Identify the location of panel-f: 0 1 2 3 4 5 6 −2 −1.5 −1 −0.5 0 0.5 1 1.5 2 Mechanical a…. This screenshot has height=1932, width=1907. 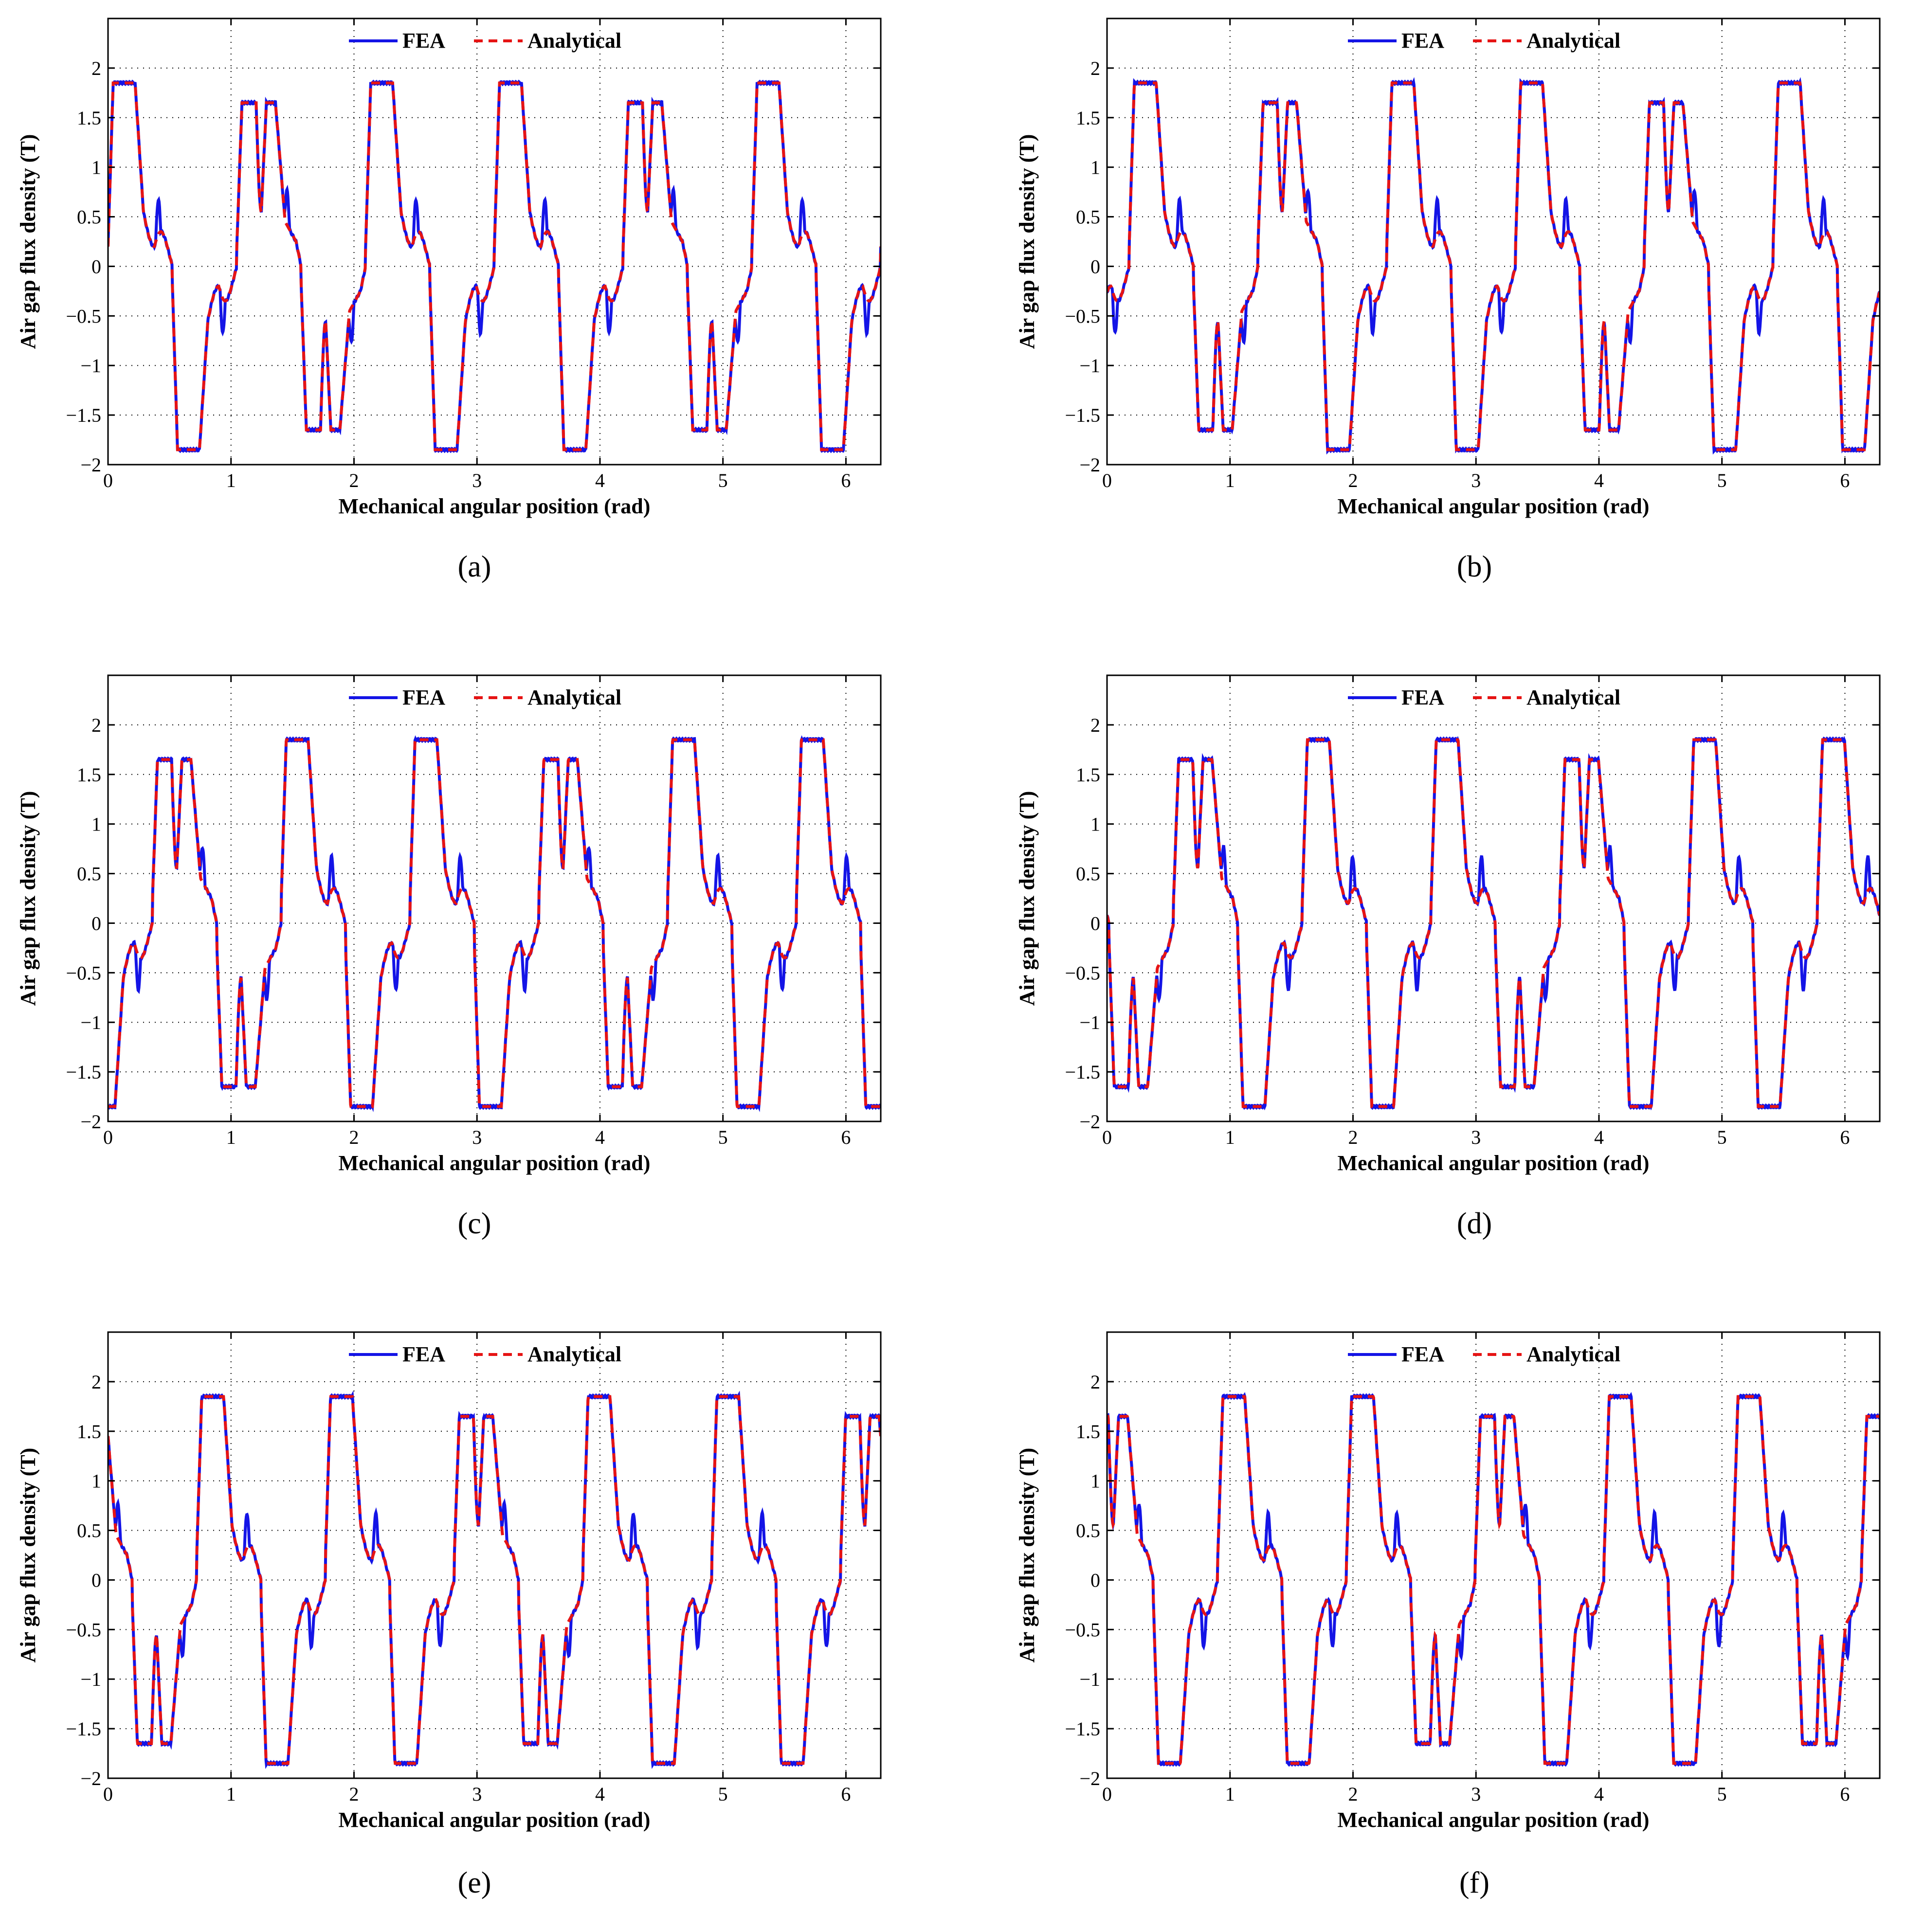
(1448, 1615).